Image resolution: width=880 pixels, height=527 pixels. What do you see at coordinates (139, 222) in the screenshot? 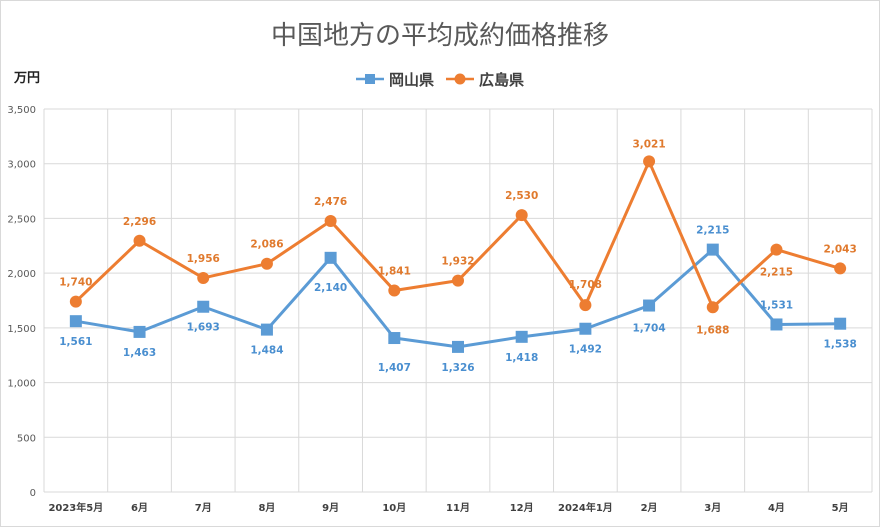
I see `data-label-hiroshima: 2,296` at bounding box center [139, 222].